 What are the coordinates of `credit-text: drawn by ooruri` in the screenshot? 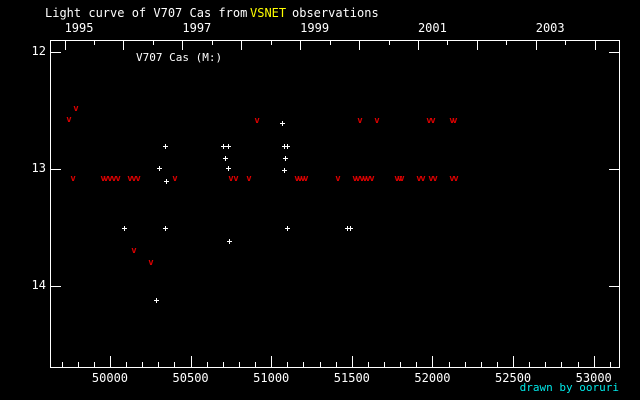 It's located at (569, 387).